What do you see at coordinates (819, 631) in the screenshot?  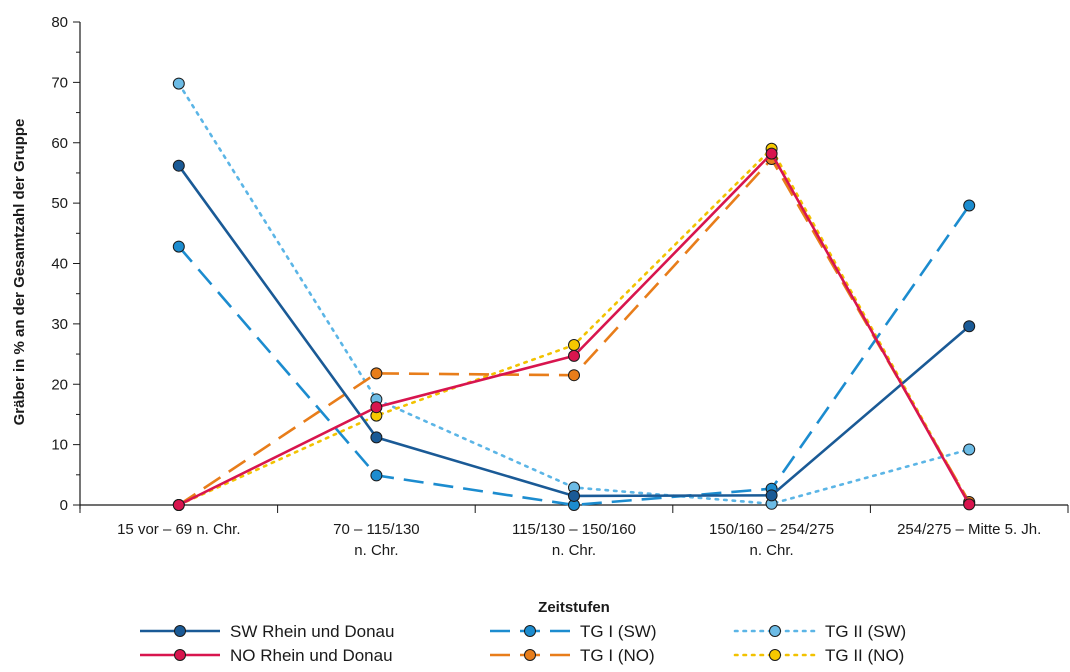 I see `legend-entry: TG II (SW)` at bounding box center [819, 631].